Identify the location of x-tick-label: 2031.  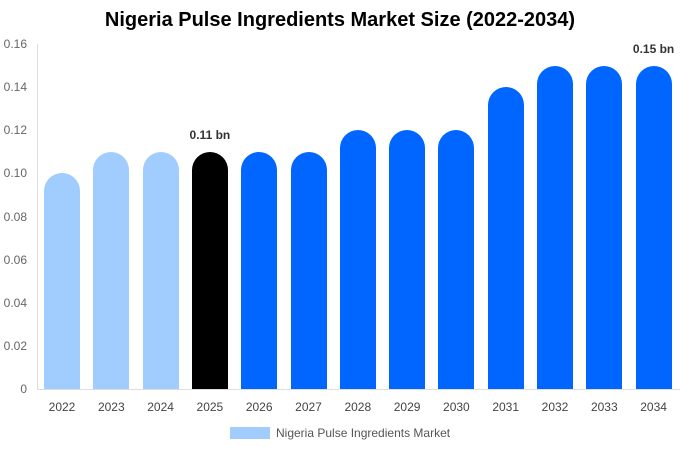
(506, 407).